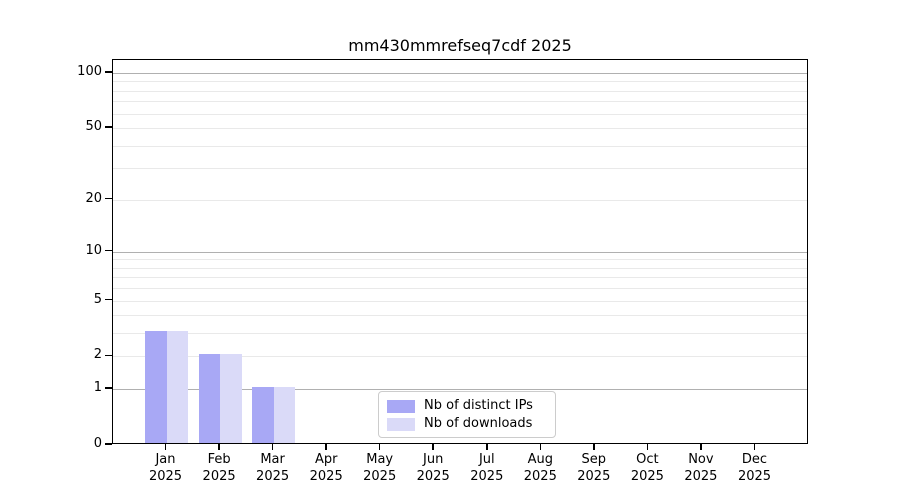  I want to click on y-tick-label: 10, so click(93, 250).